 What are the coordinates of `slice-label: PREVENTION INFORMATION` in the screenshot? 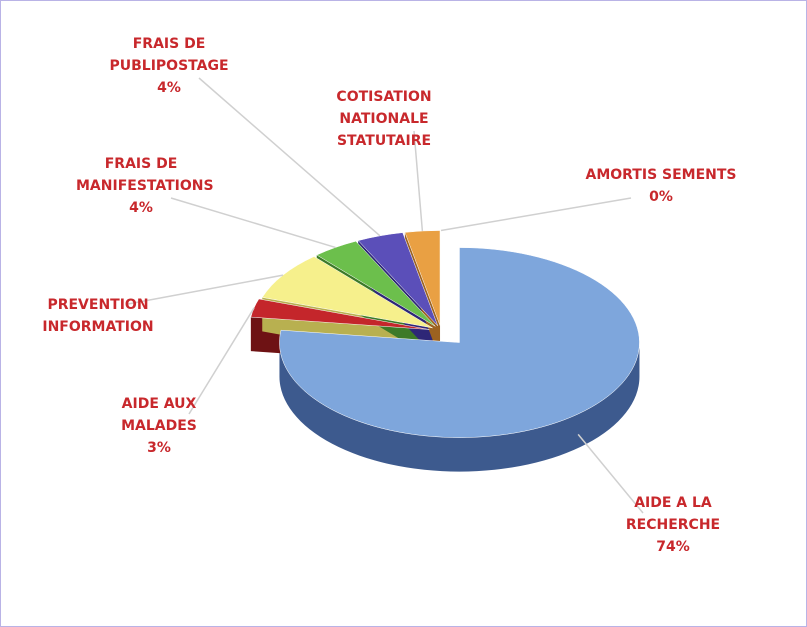 It's located at (98, 316).